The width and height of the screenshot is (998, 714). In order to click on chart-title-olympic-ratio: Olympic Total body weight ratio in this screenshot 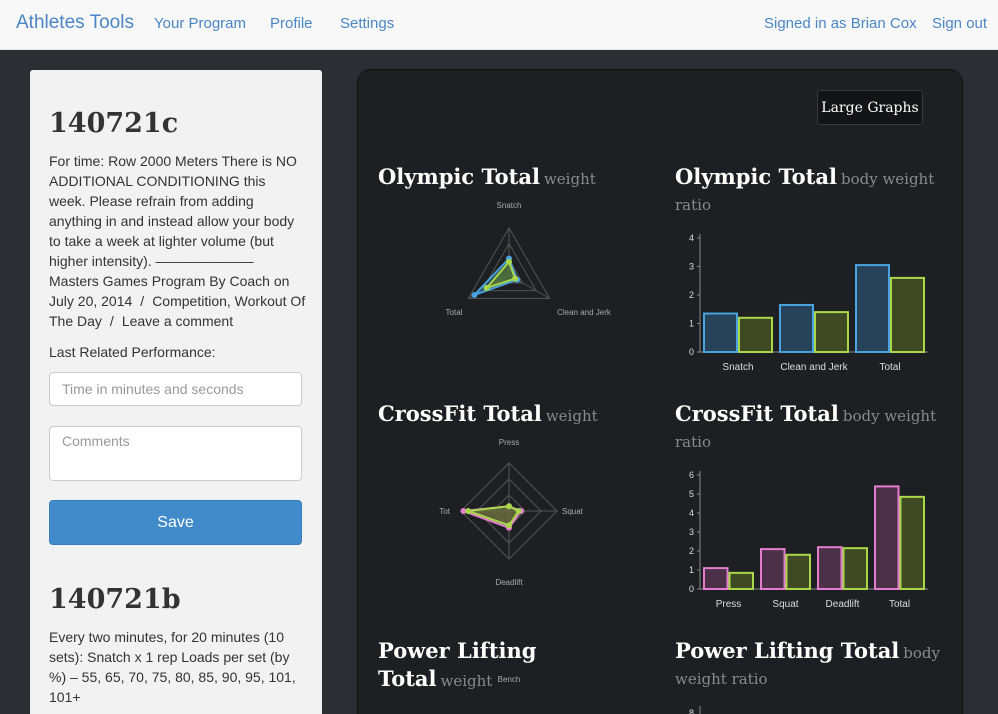, I will do `click(810, 191)`.